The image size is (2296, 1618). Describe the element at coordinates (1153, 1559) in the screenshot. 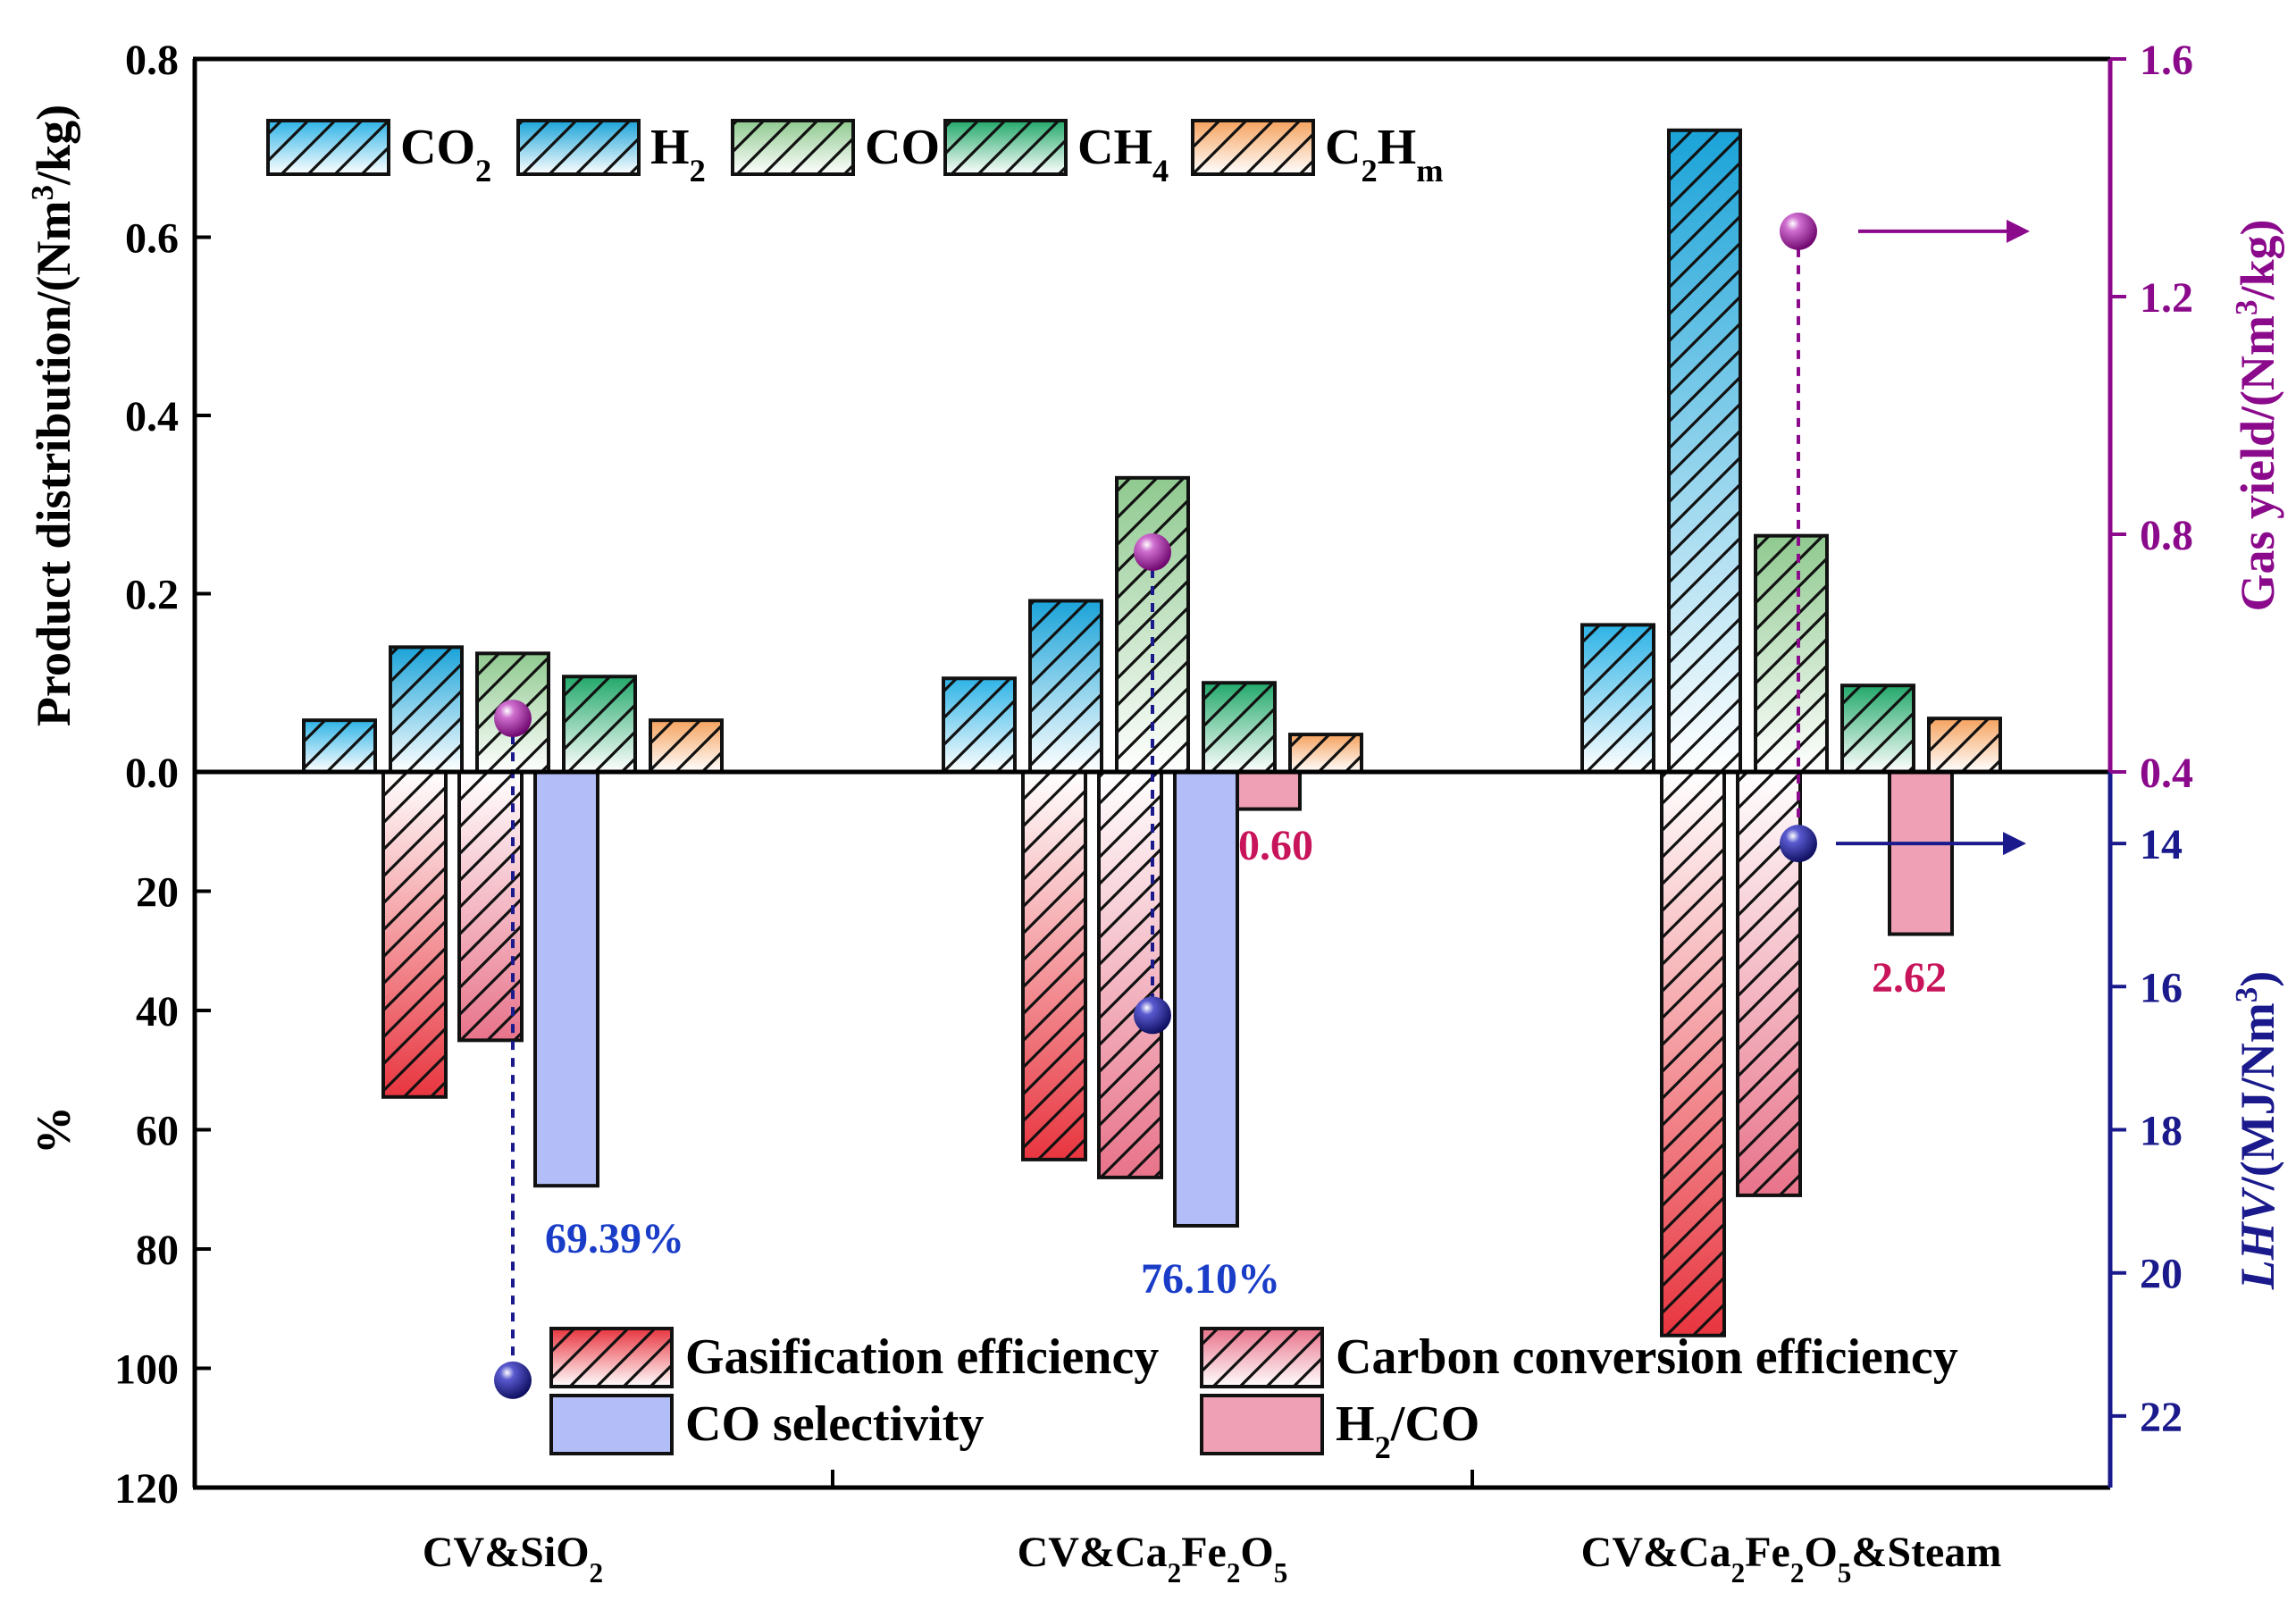

I see `category-label-1: CV&Ca2Fe2O5` at that location.